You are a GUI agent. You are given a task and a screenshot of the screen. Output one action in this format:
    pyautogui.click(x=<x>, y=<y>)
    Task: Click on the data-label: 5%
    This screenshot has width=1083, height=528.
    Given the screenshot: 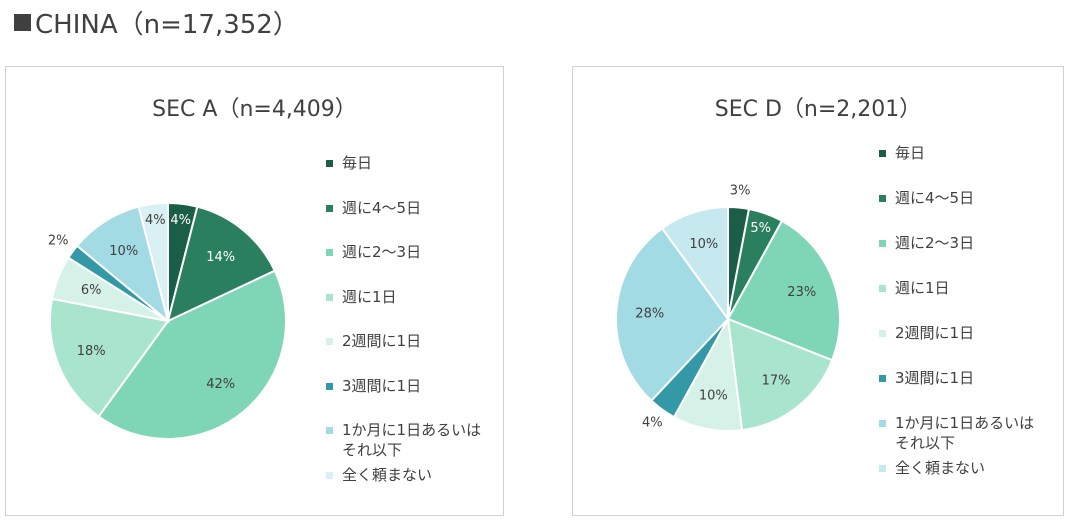 What is the action you would take?
    pyautogui.click(x=760, y=228)
    